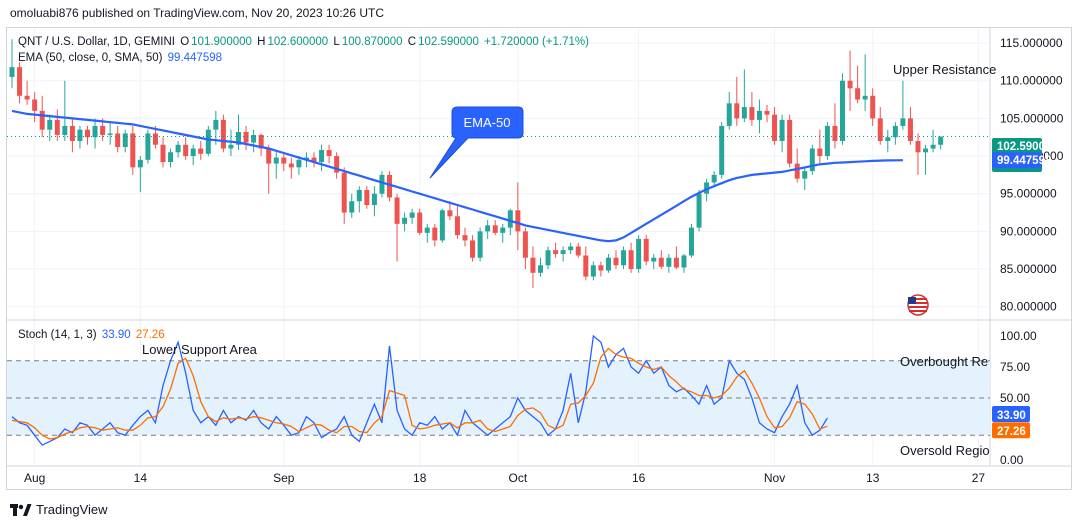 This screenshot has width=1080, height=528. I want to click on stoch-k-tag-text: 33.90, so click(1011, 416).